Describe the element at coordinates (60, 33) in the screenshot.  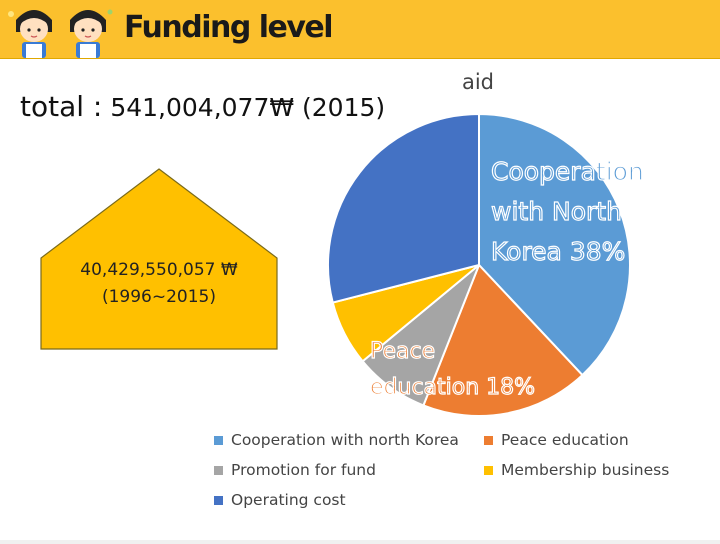
I see `kids-mascot-icon` at that location.